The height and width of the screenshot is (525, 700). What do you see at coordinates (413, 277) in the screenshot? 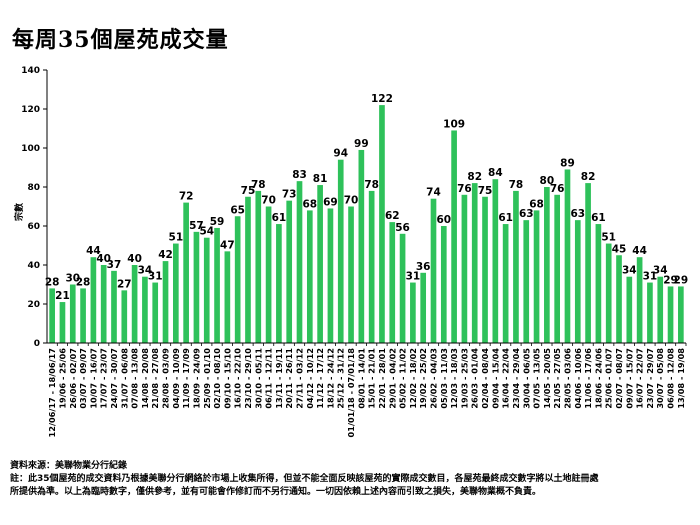
I see `bar-value-label: 31` at bounding box center [413, 277].